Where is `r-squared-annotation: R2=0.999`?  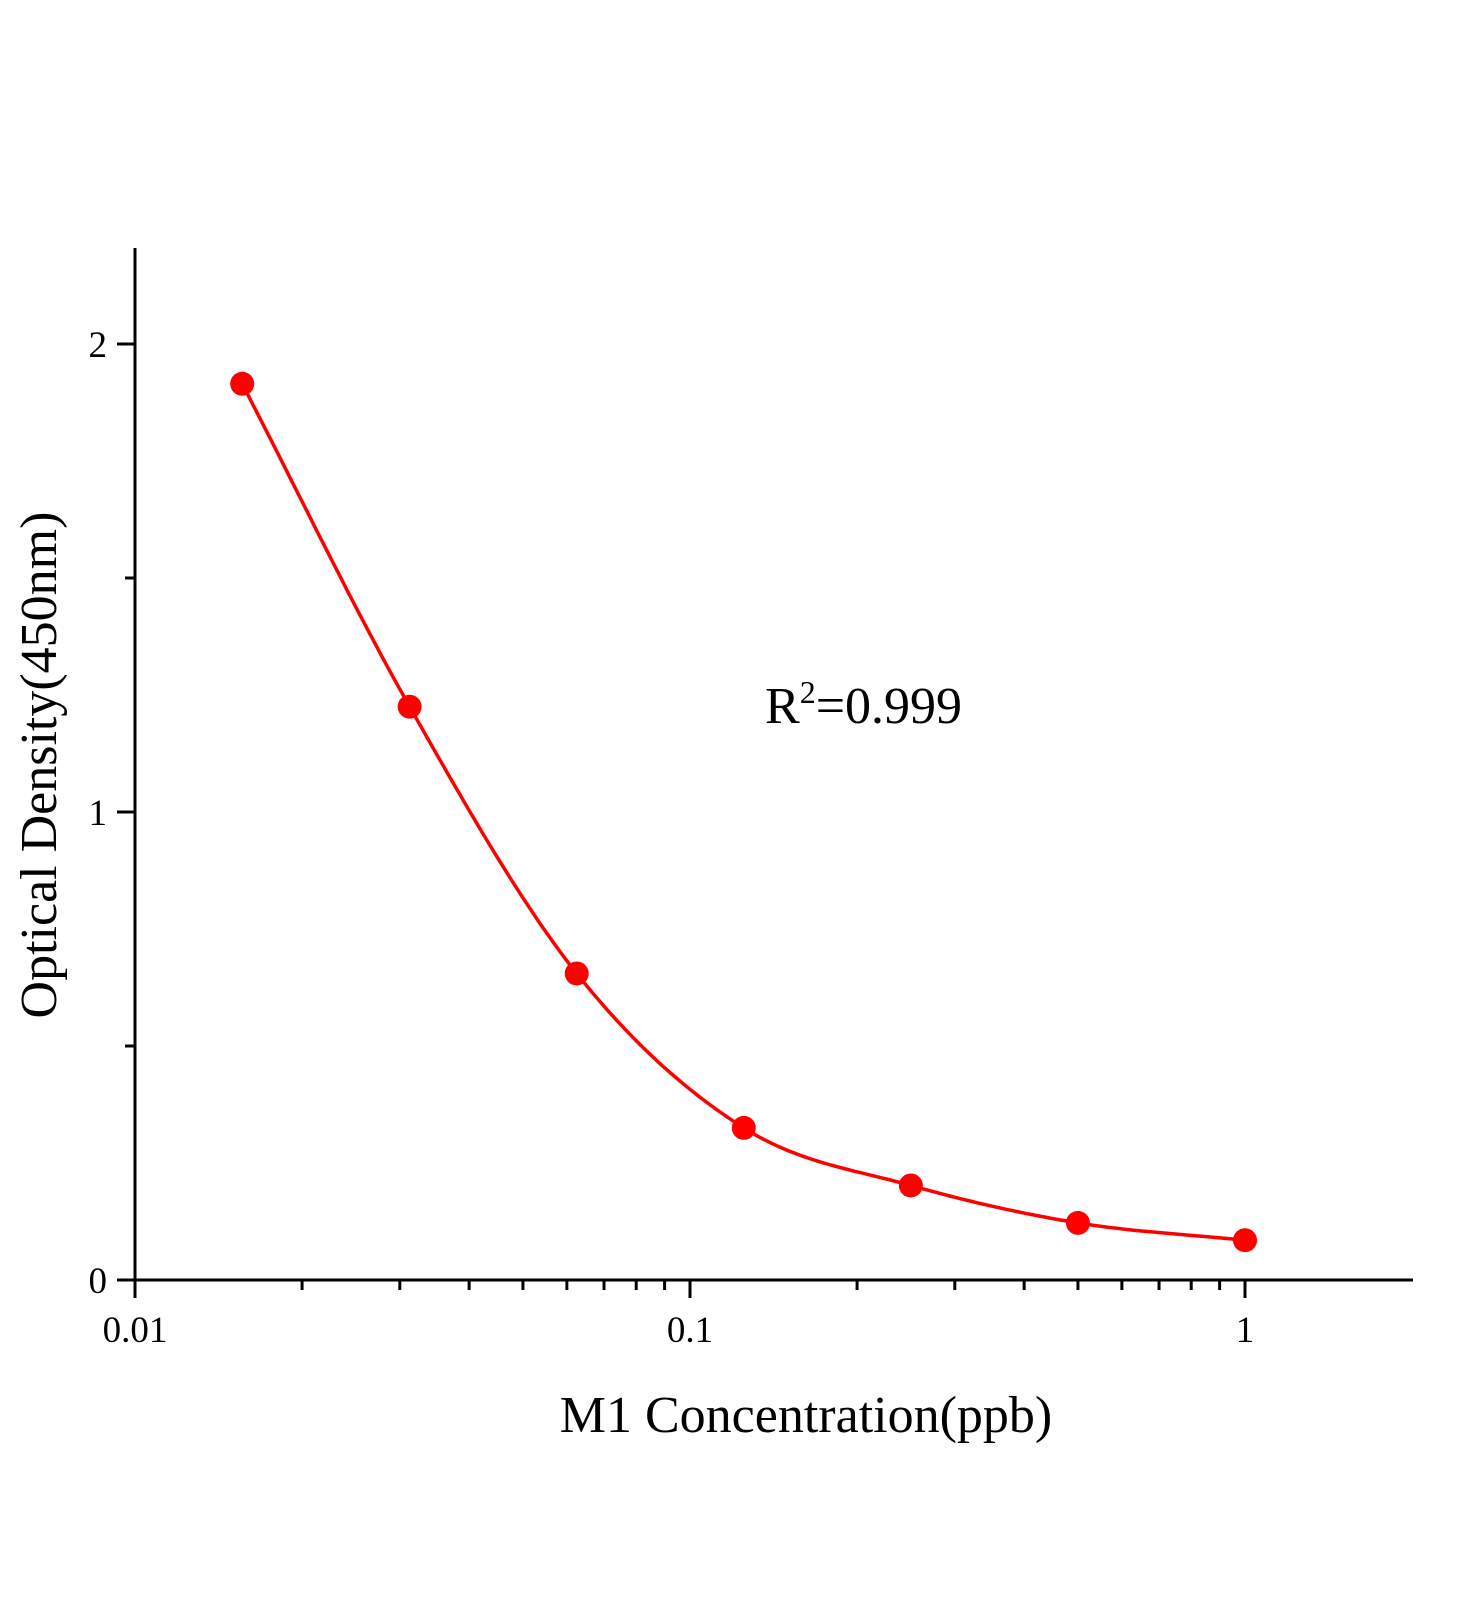
r-squared-annotation: R2=0.999 is located at coordinates (863, 704).